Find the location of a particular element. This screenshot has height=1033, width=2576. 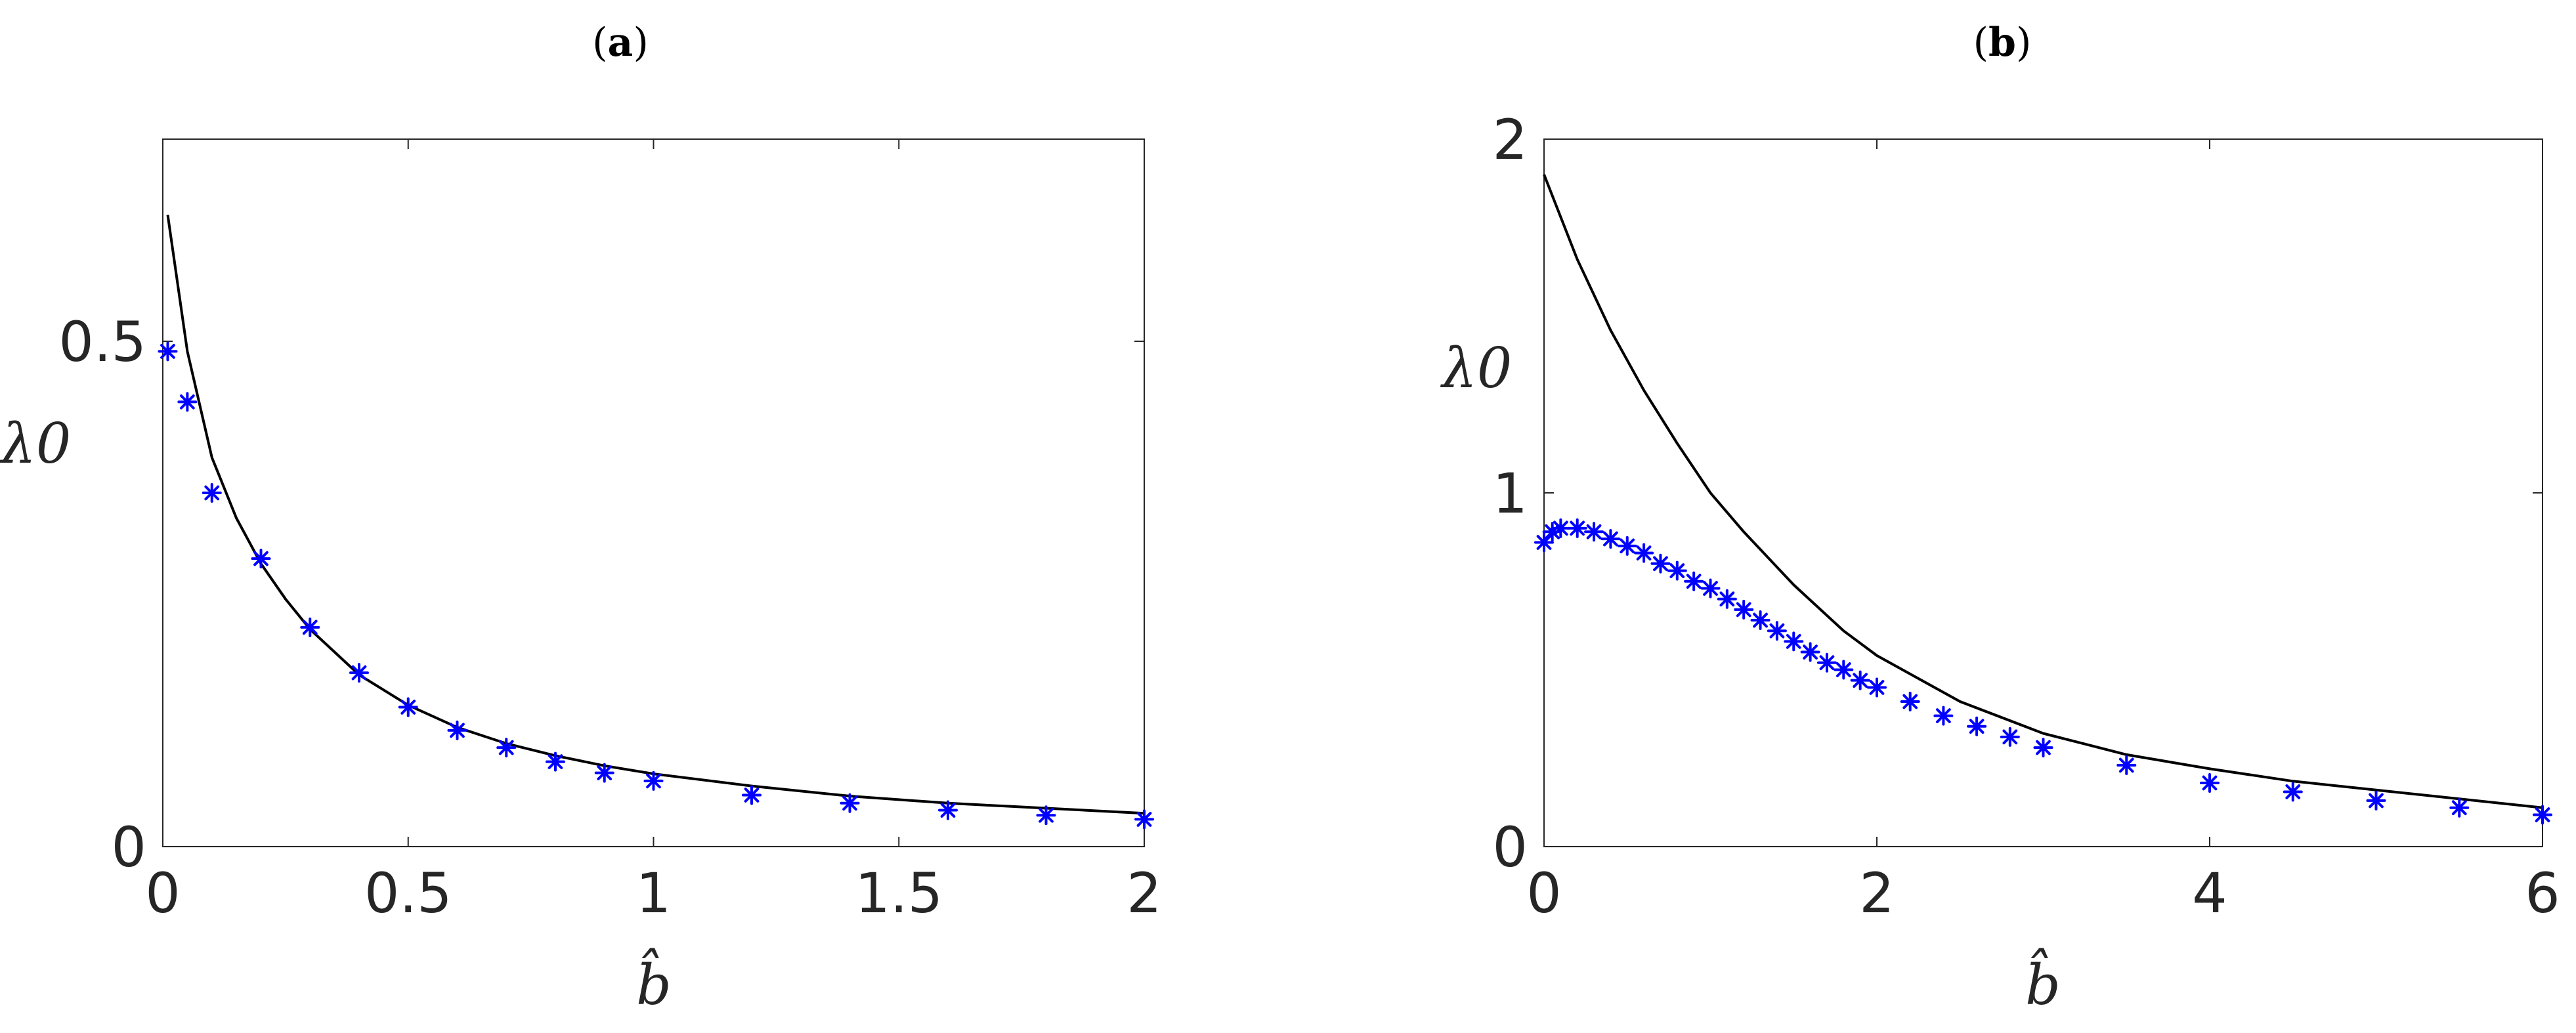

x-tick-label-a: 2 is located at coordinates (1144, 893).